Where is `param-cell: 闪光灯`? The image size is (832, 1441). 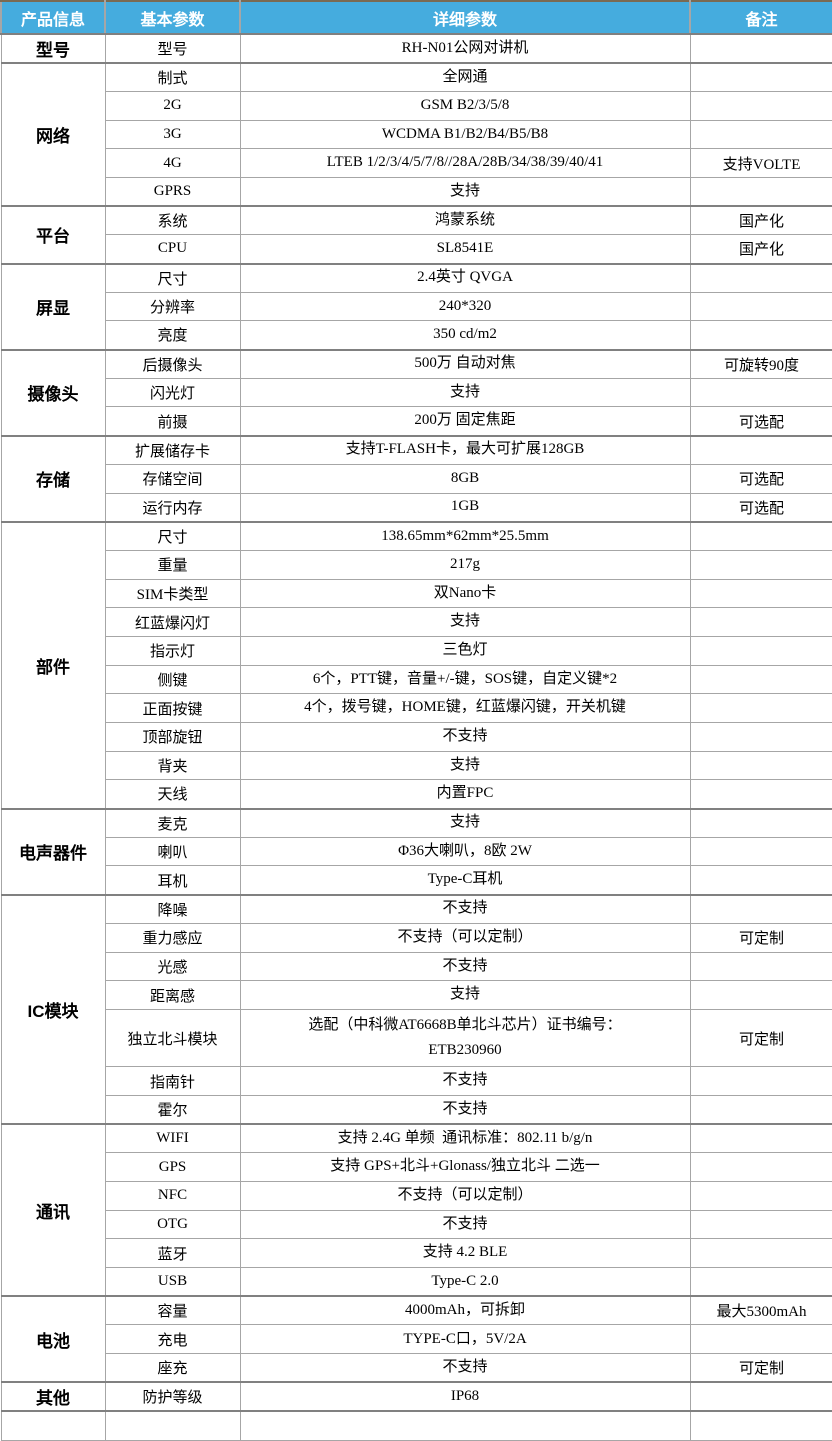 param-cell: 闪光灯 is located at coordinates (172, 392).